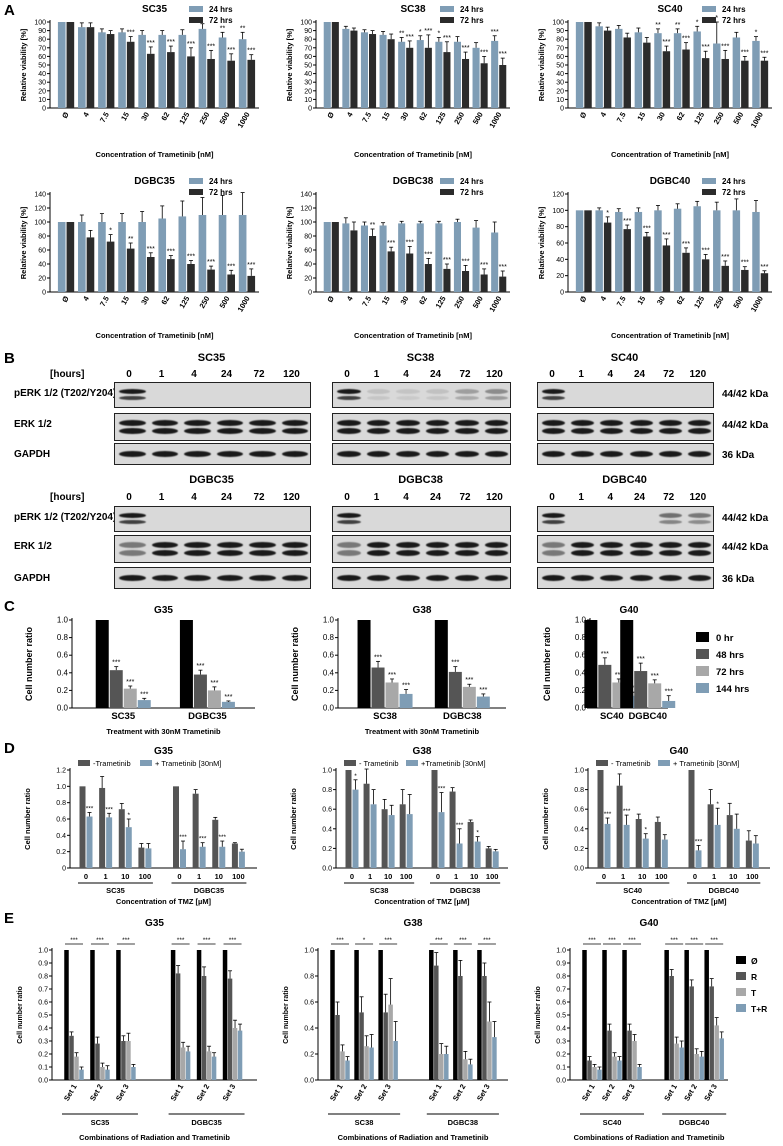  Describe the element at coordinates (123, 716) in the screenshot. I see `x-tick-label: SC35` at that location.